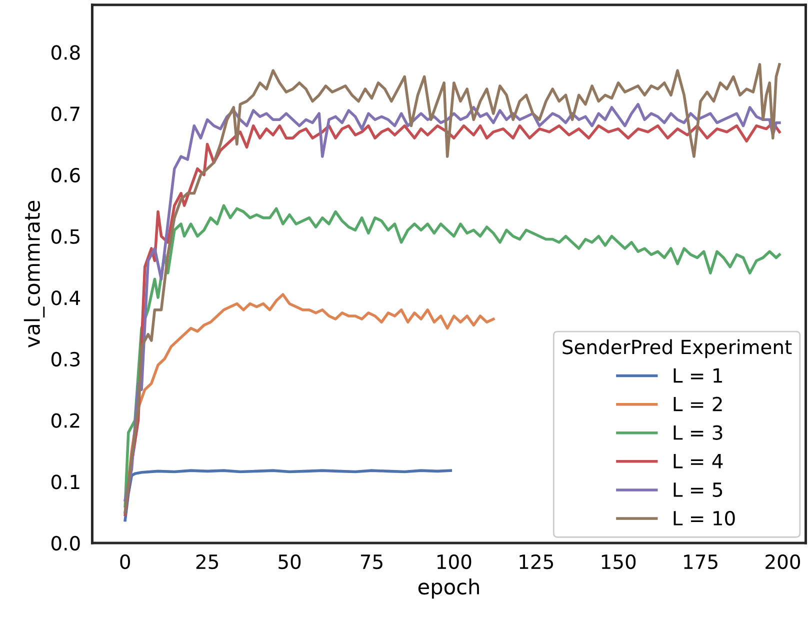 Image resolution: width=809 pixels, height=617 pixels. Describe the element at coordinates (288, 495) in the screenshot. I see `line-series` at that location.